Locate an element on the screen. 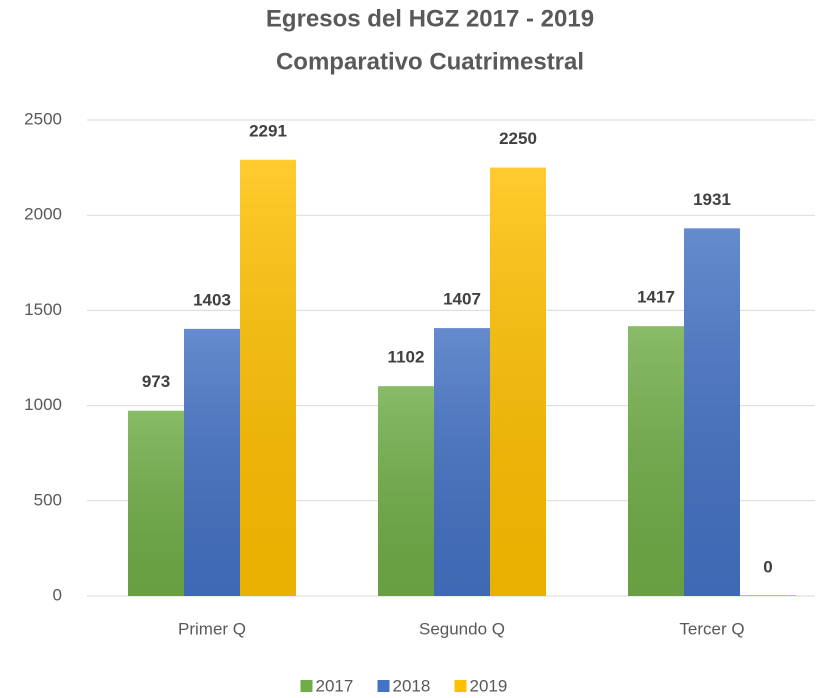 This screenshot has height=698, width=831. y-tick-label: 2000 is located at coordinates (43, 214).